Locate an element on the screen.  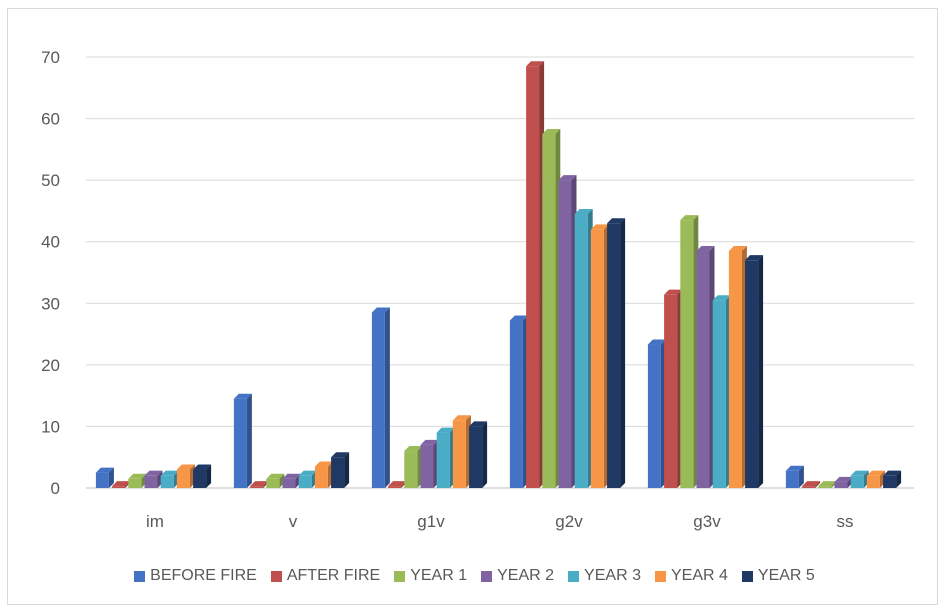
legend-item: BEFORE FIRE is located at coordinates (195, 576).